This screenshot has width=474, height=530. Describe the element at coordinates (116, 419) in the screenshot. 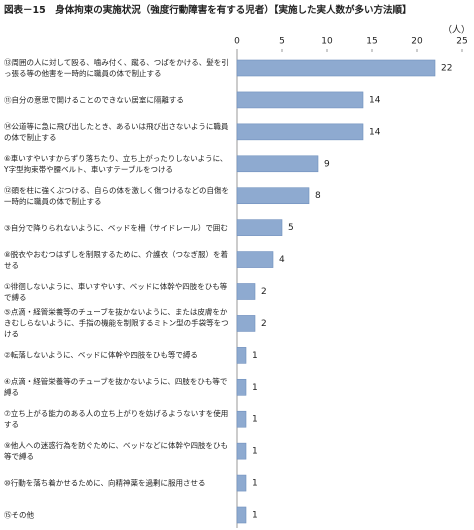

I see `category-label: ⑦立ち上がる能力のある人の立ち上がりを妨げるようないすを使用する` at that location.